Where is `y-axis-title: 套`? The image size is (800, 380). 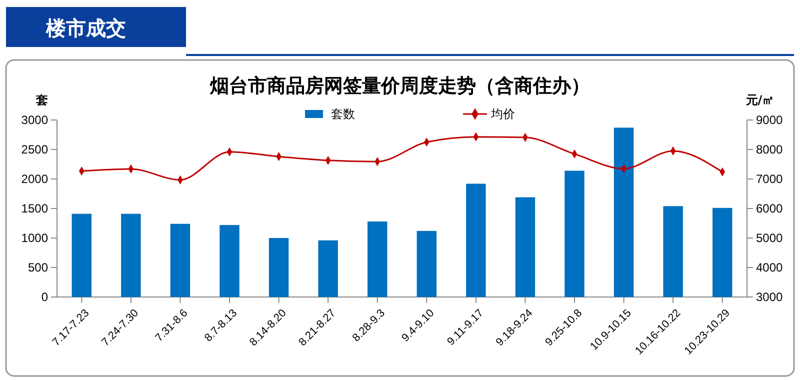
y-axis-title: 套 is located at coordinates (41, 100).